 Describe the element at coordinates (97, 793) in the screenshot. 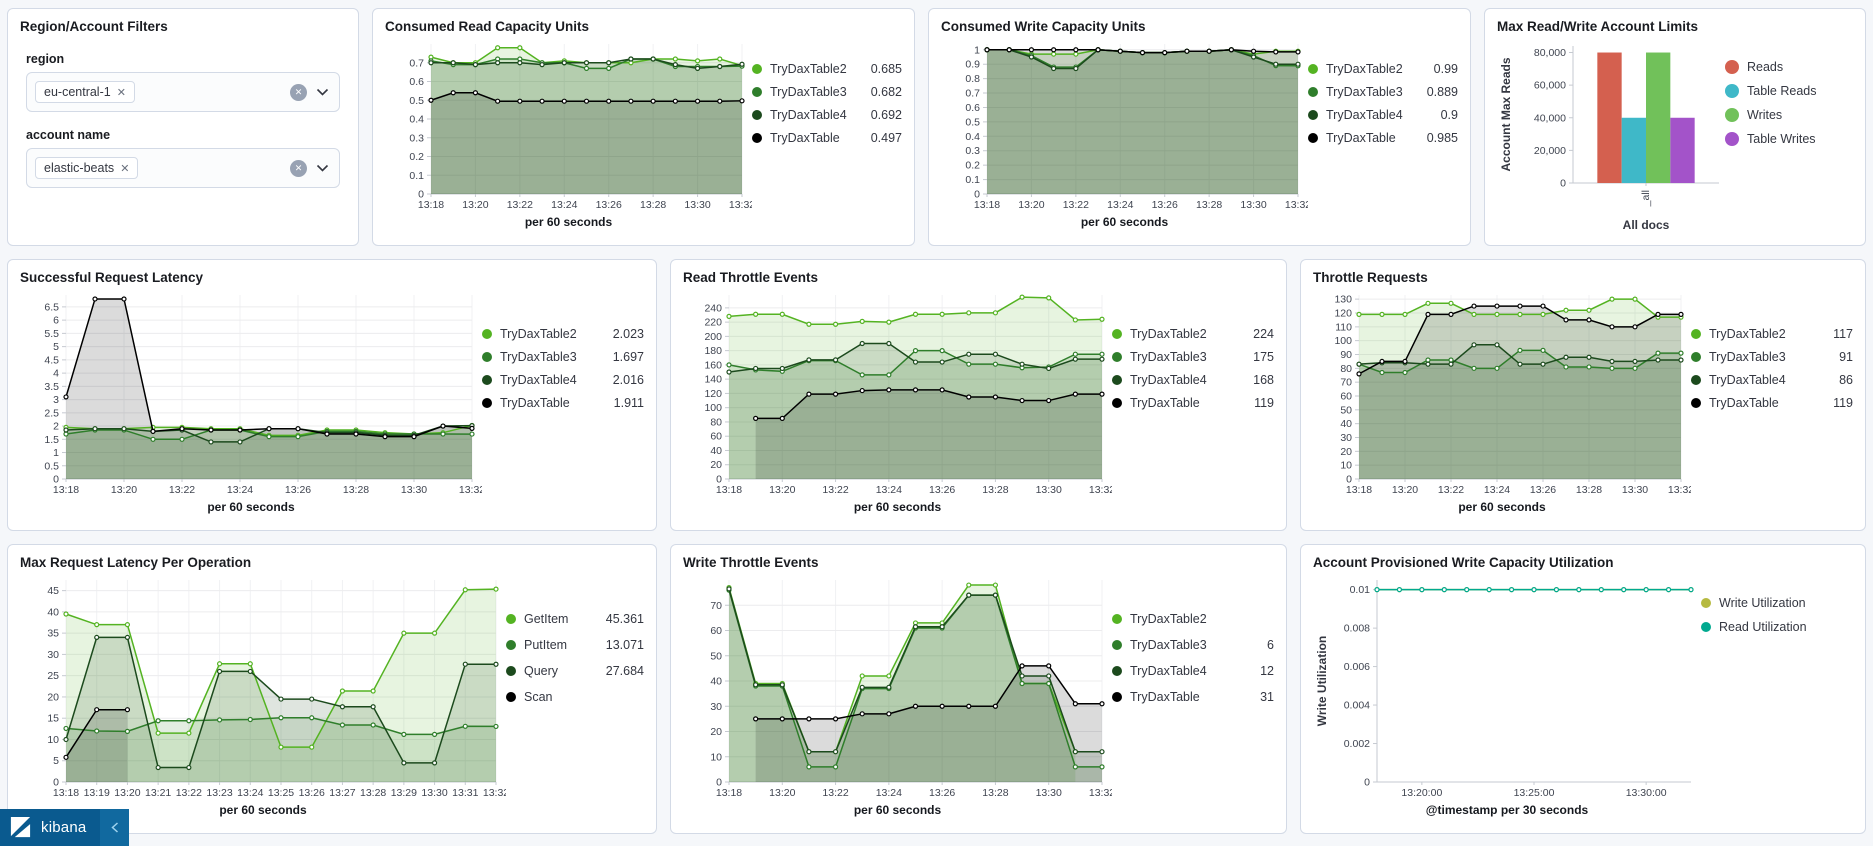

I see `svg-text: 13:19` at that location.